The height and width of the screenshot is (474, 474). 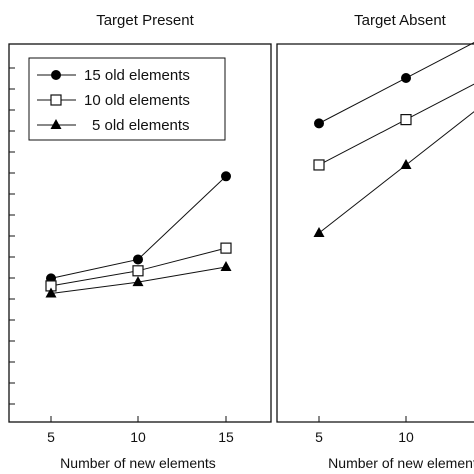 What do you see at coordinates (141, 125) in the screenshot?
I see `legend-label: 5 old elements` at bounding box center [141, 125].